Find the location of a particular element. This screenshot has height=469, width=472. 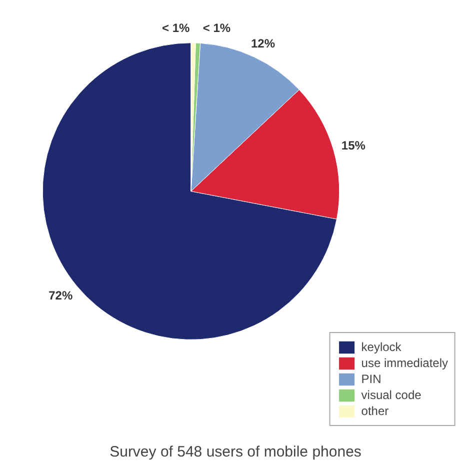

text: Survey of 548 users of mobile phones is located at coordinates (236, 452).